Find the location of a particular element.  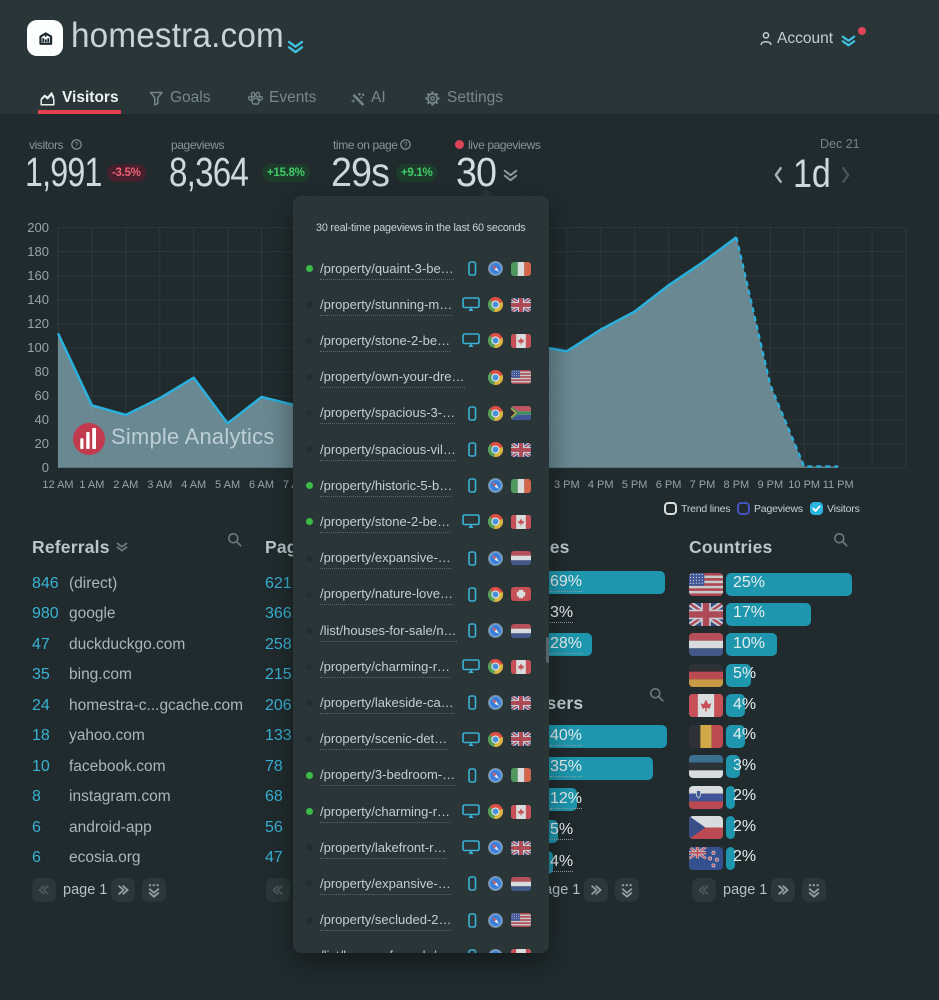

svg-text: 5 PM is located at coordinates (635, 485).